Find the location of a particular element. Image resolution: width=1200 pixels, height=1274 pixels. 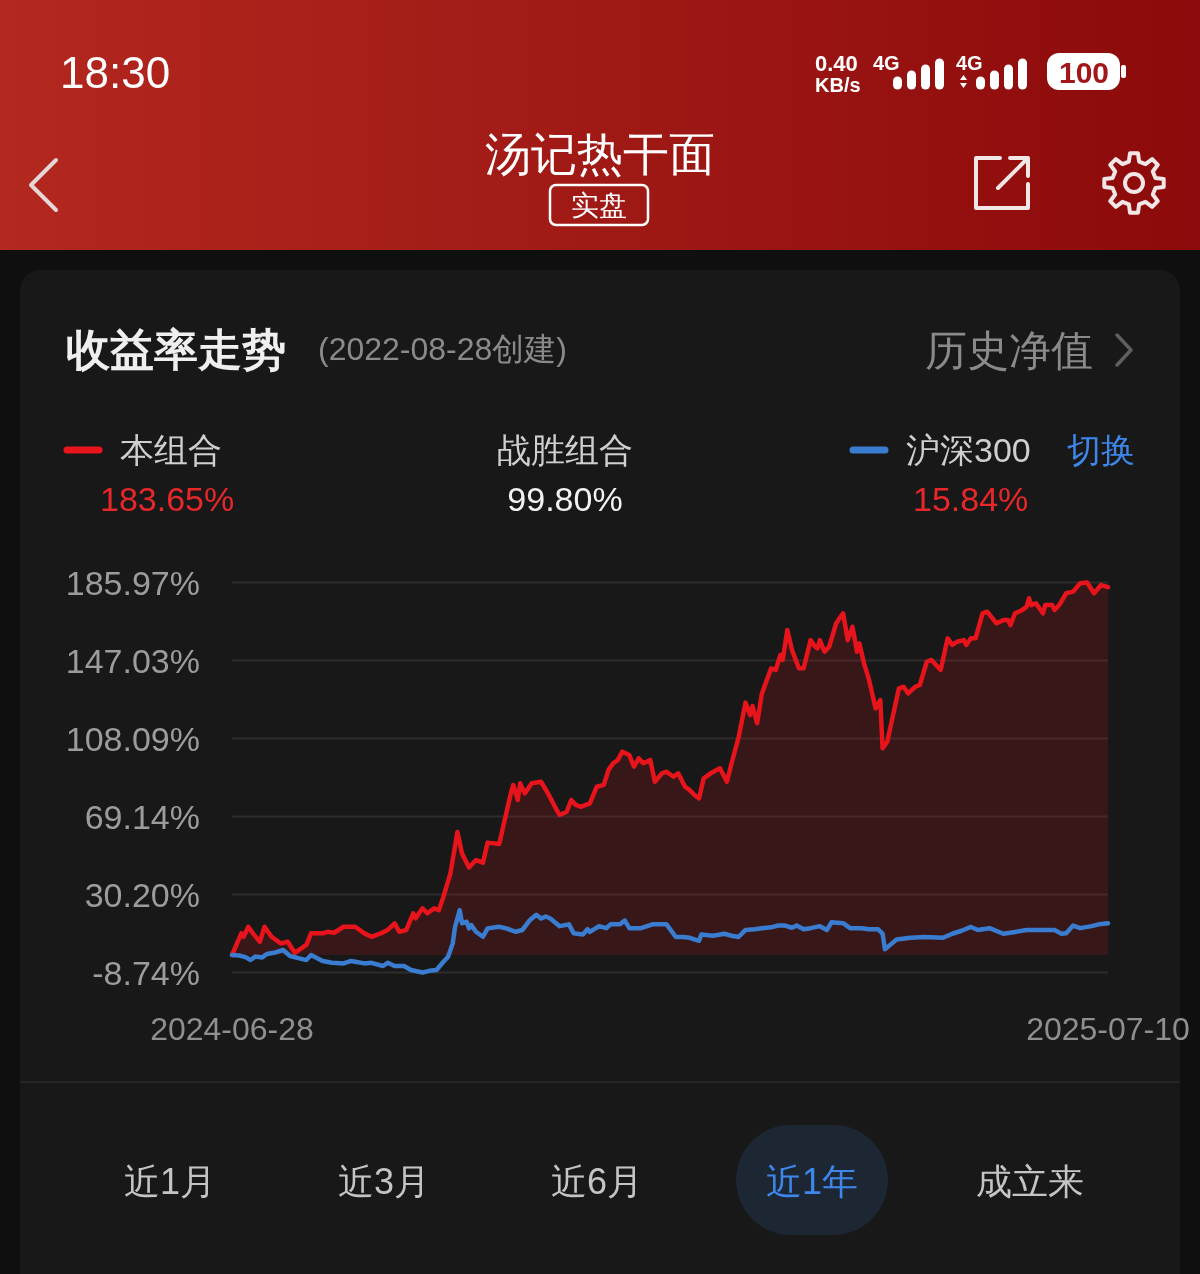

text: 18:30 is located at coordinates (115, 72).